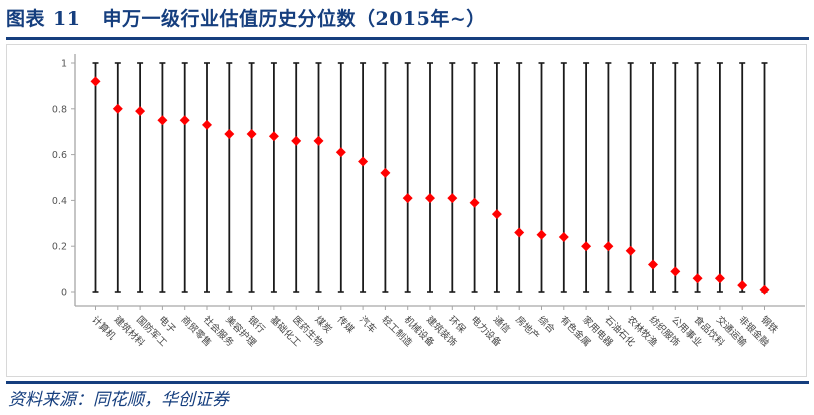 The height and width of the screenshot is (415, 814). Describe the element at coordinates (118, 400) in the screenshot. I see `source-note: 资料来源：同花顺，华创证券` at that location.